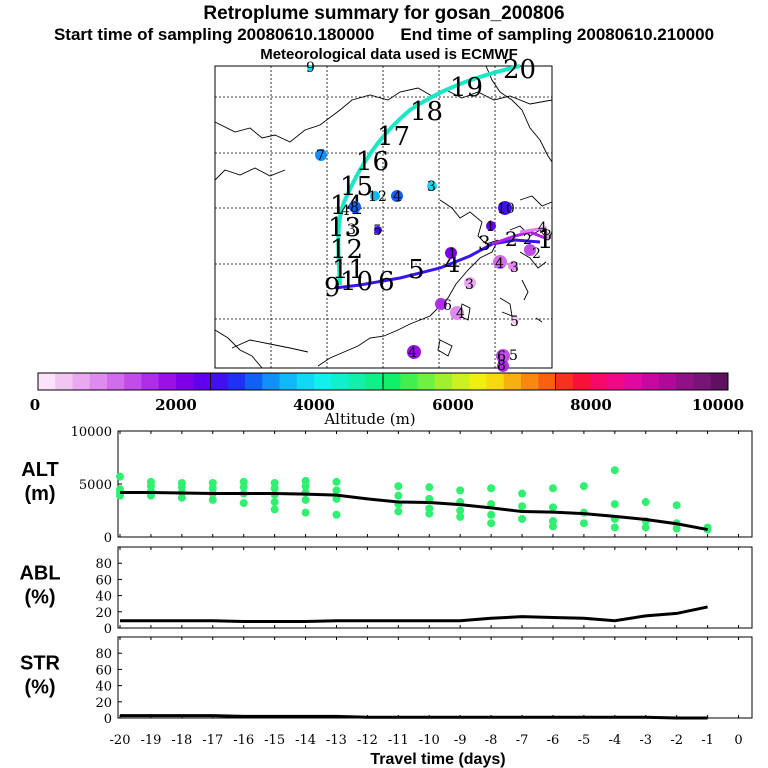  I want to click on y-tick-label: 40, so click(103, 597).